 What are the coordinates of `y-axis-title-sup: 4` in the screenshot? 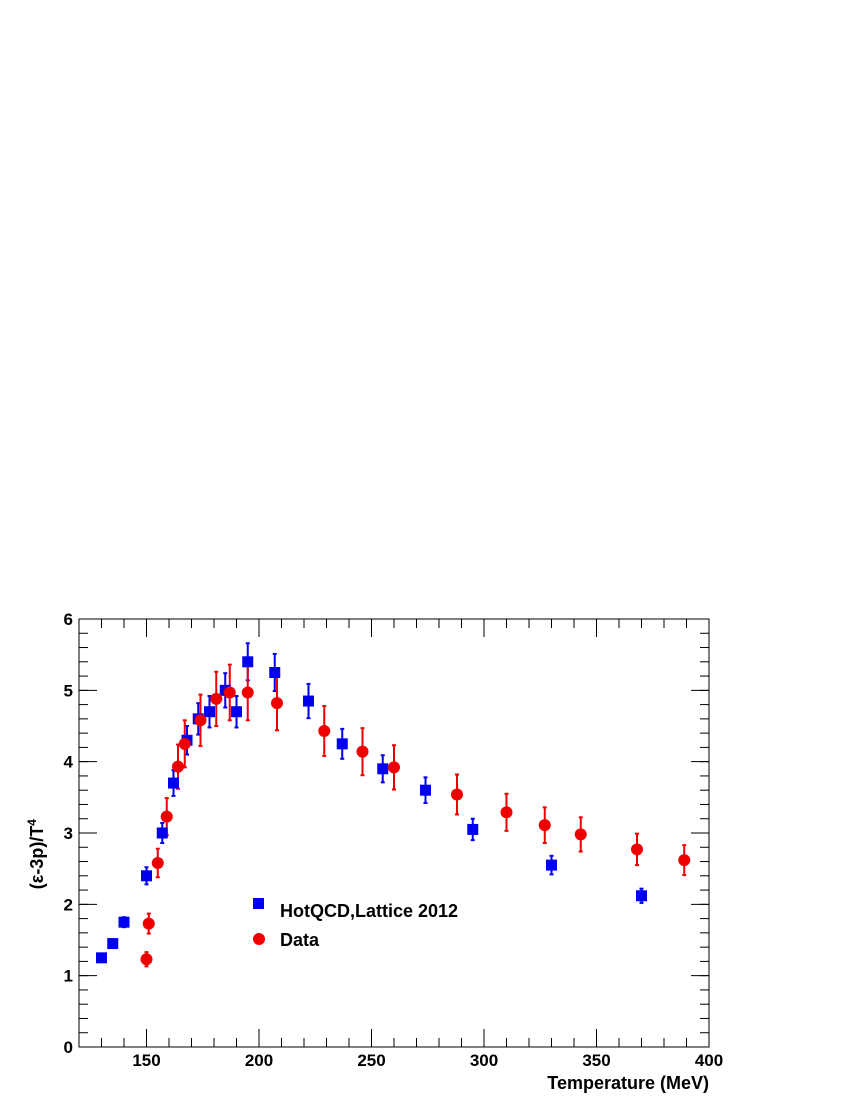 It's located at (32, 822).